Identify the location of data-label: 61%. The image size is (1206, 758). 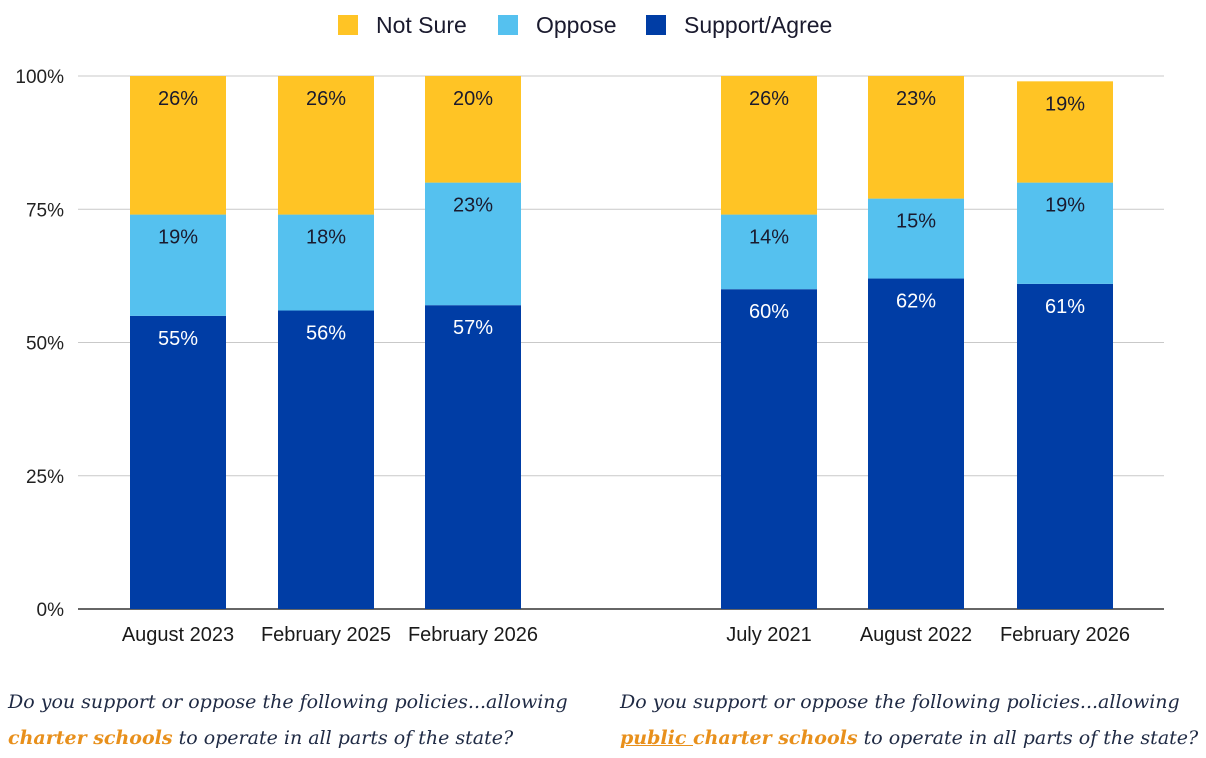
(1065, 307).